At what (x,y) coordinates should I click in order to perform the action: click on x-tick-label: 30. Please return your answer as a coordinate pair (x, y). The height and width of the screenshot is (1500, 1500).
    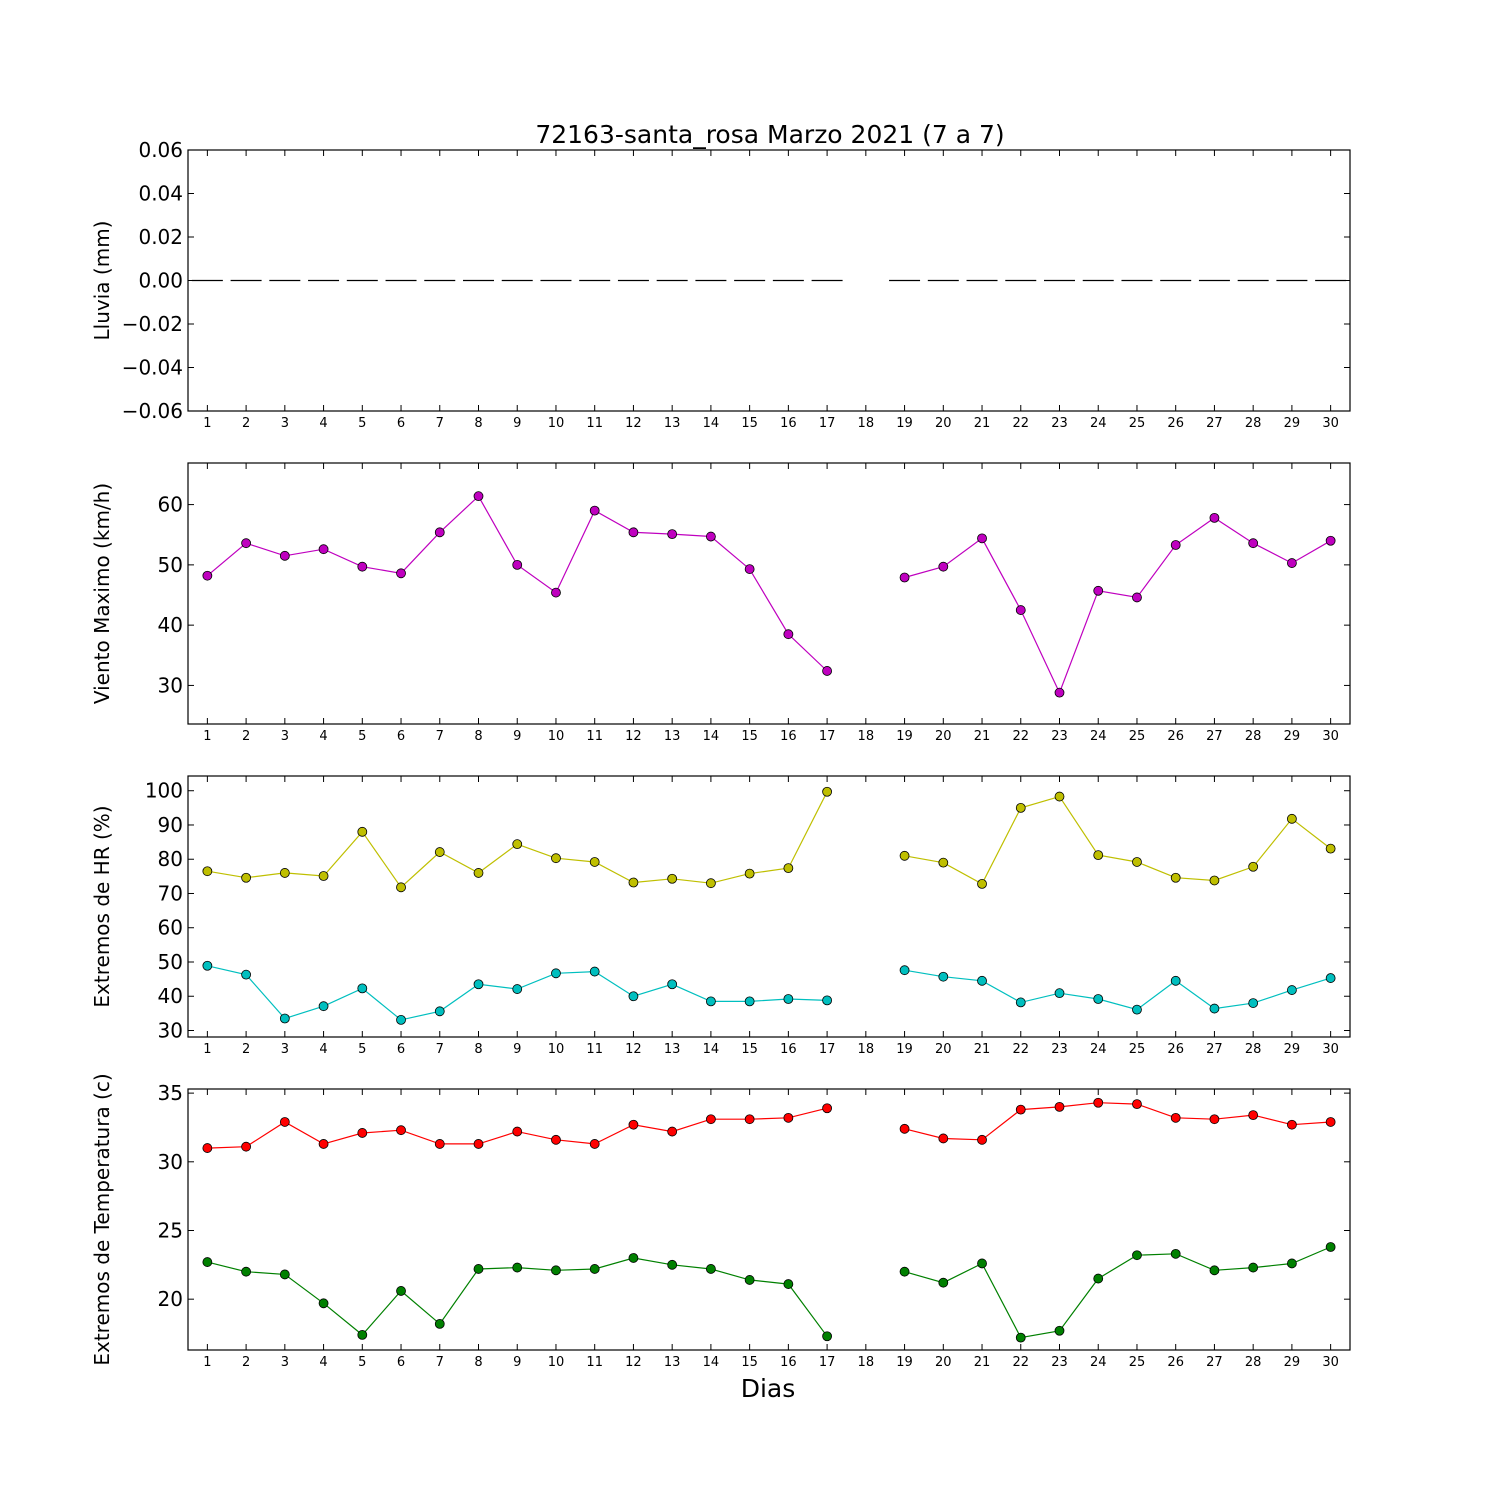
    Looking at the image, I should click on (1330, 1362).